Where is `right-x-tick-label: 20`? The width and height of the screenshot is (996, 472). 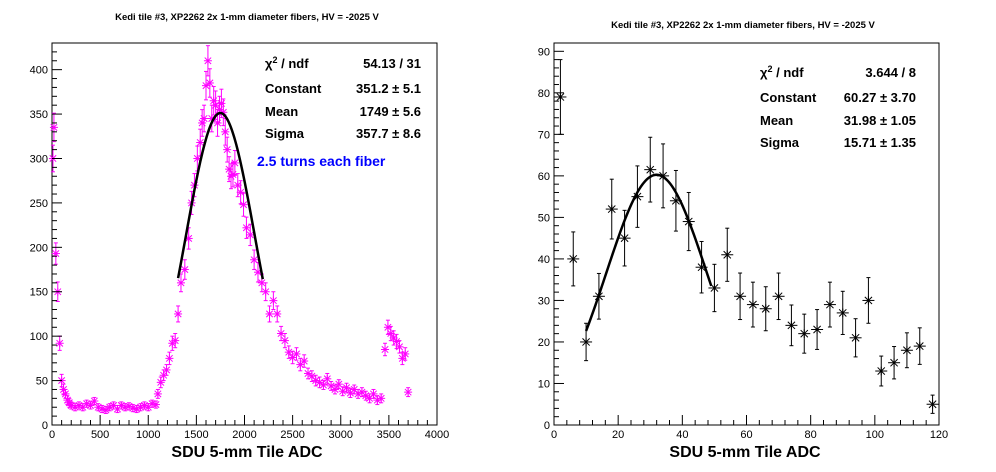 right-x-tick-label: 20 is located at coordinates (618, 435).